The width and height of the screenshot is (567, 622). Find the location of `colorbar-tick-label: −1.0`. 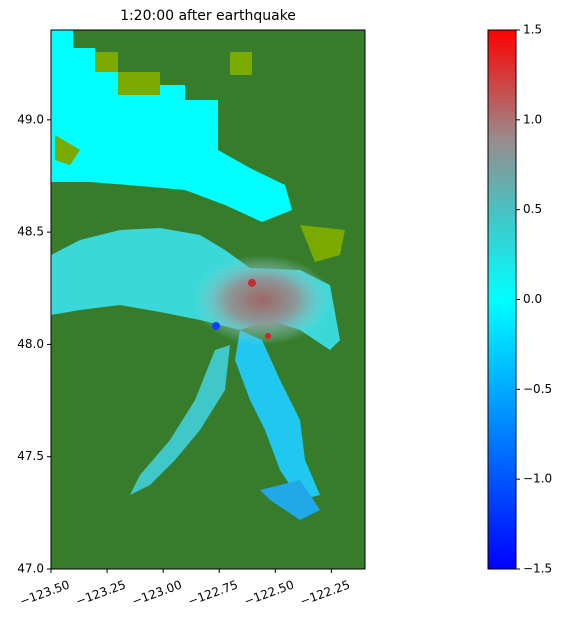

colorbar-tick-label: −1.0 is located at coordinates (537, 479).